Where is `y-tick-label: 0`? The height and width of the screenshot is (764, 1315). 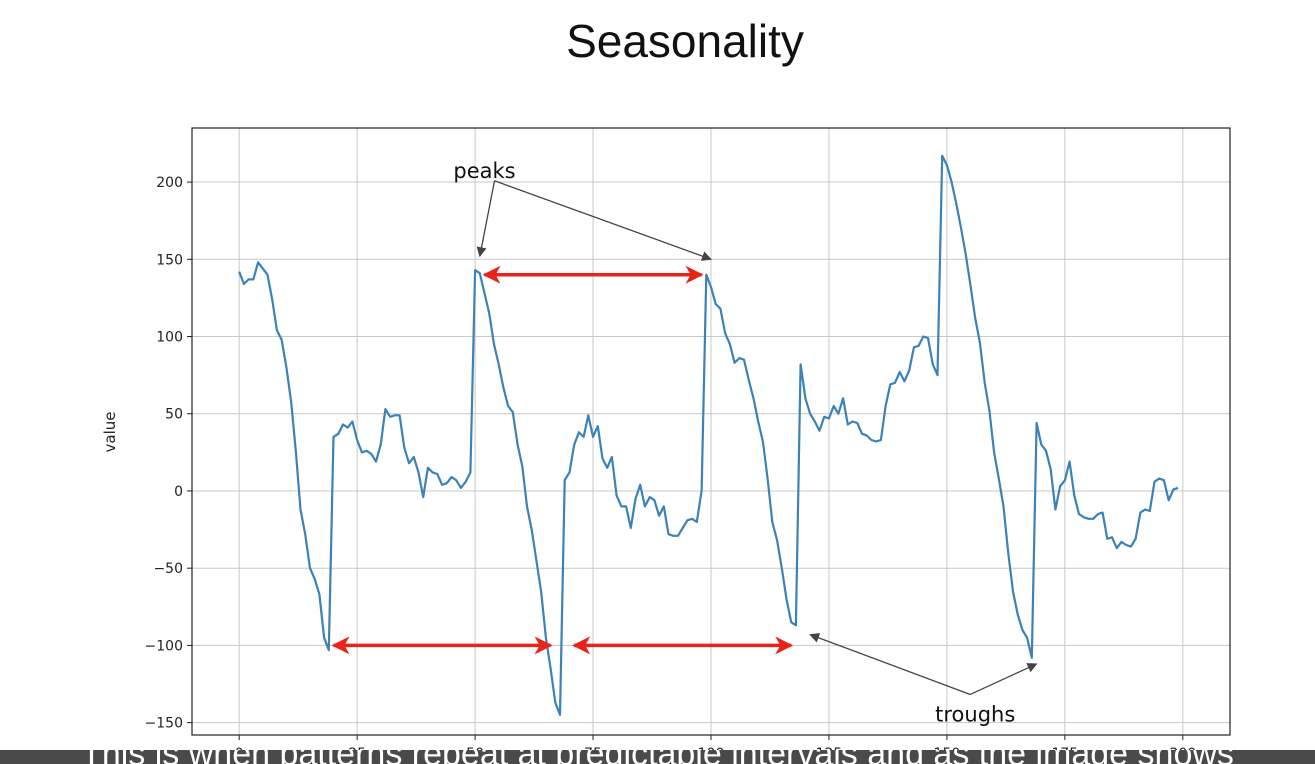 y-tick-label: 0 is located at coordinates (178, 492).